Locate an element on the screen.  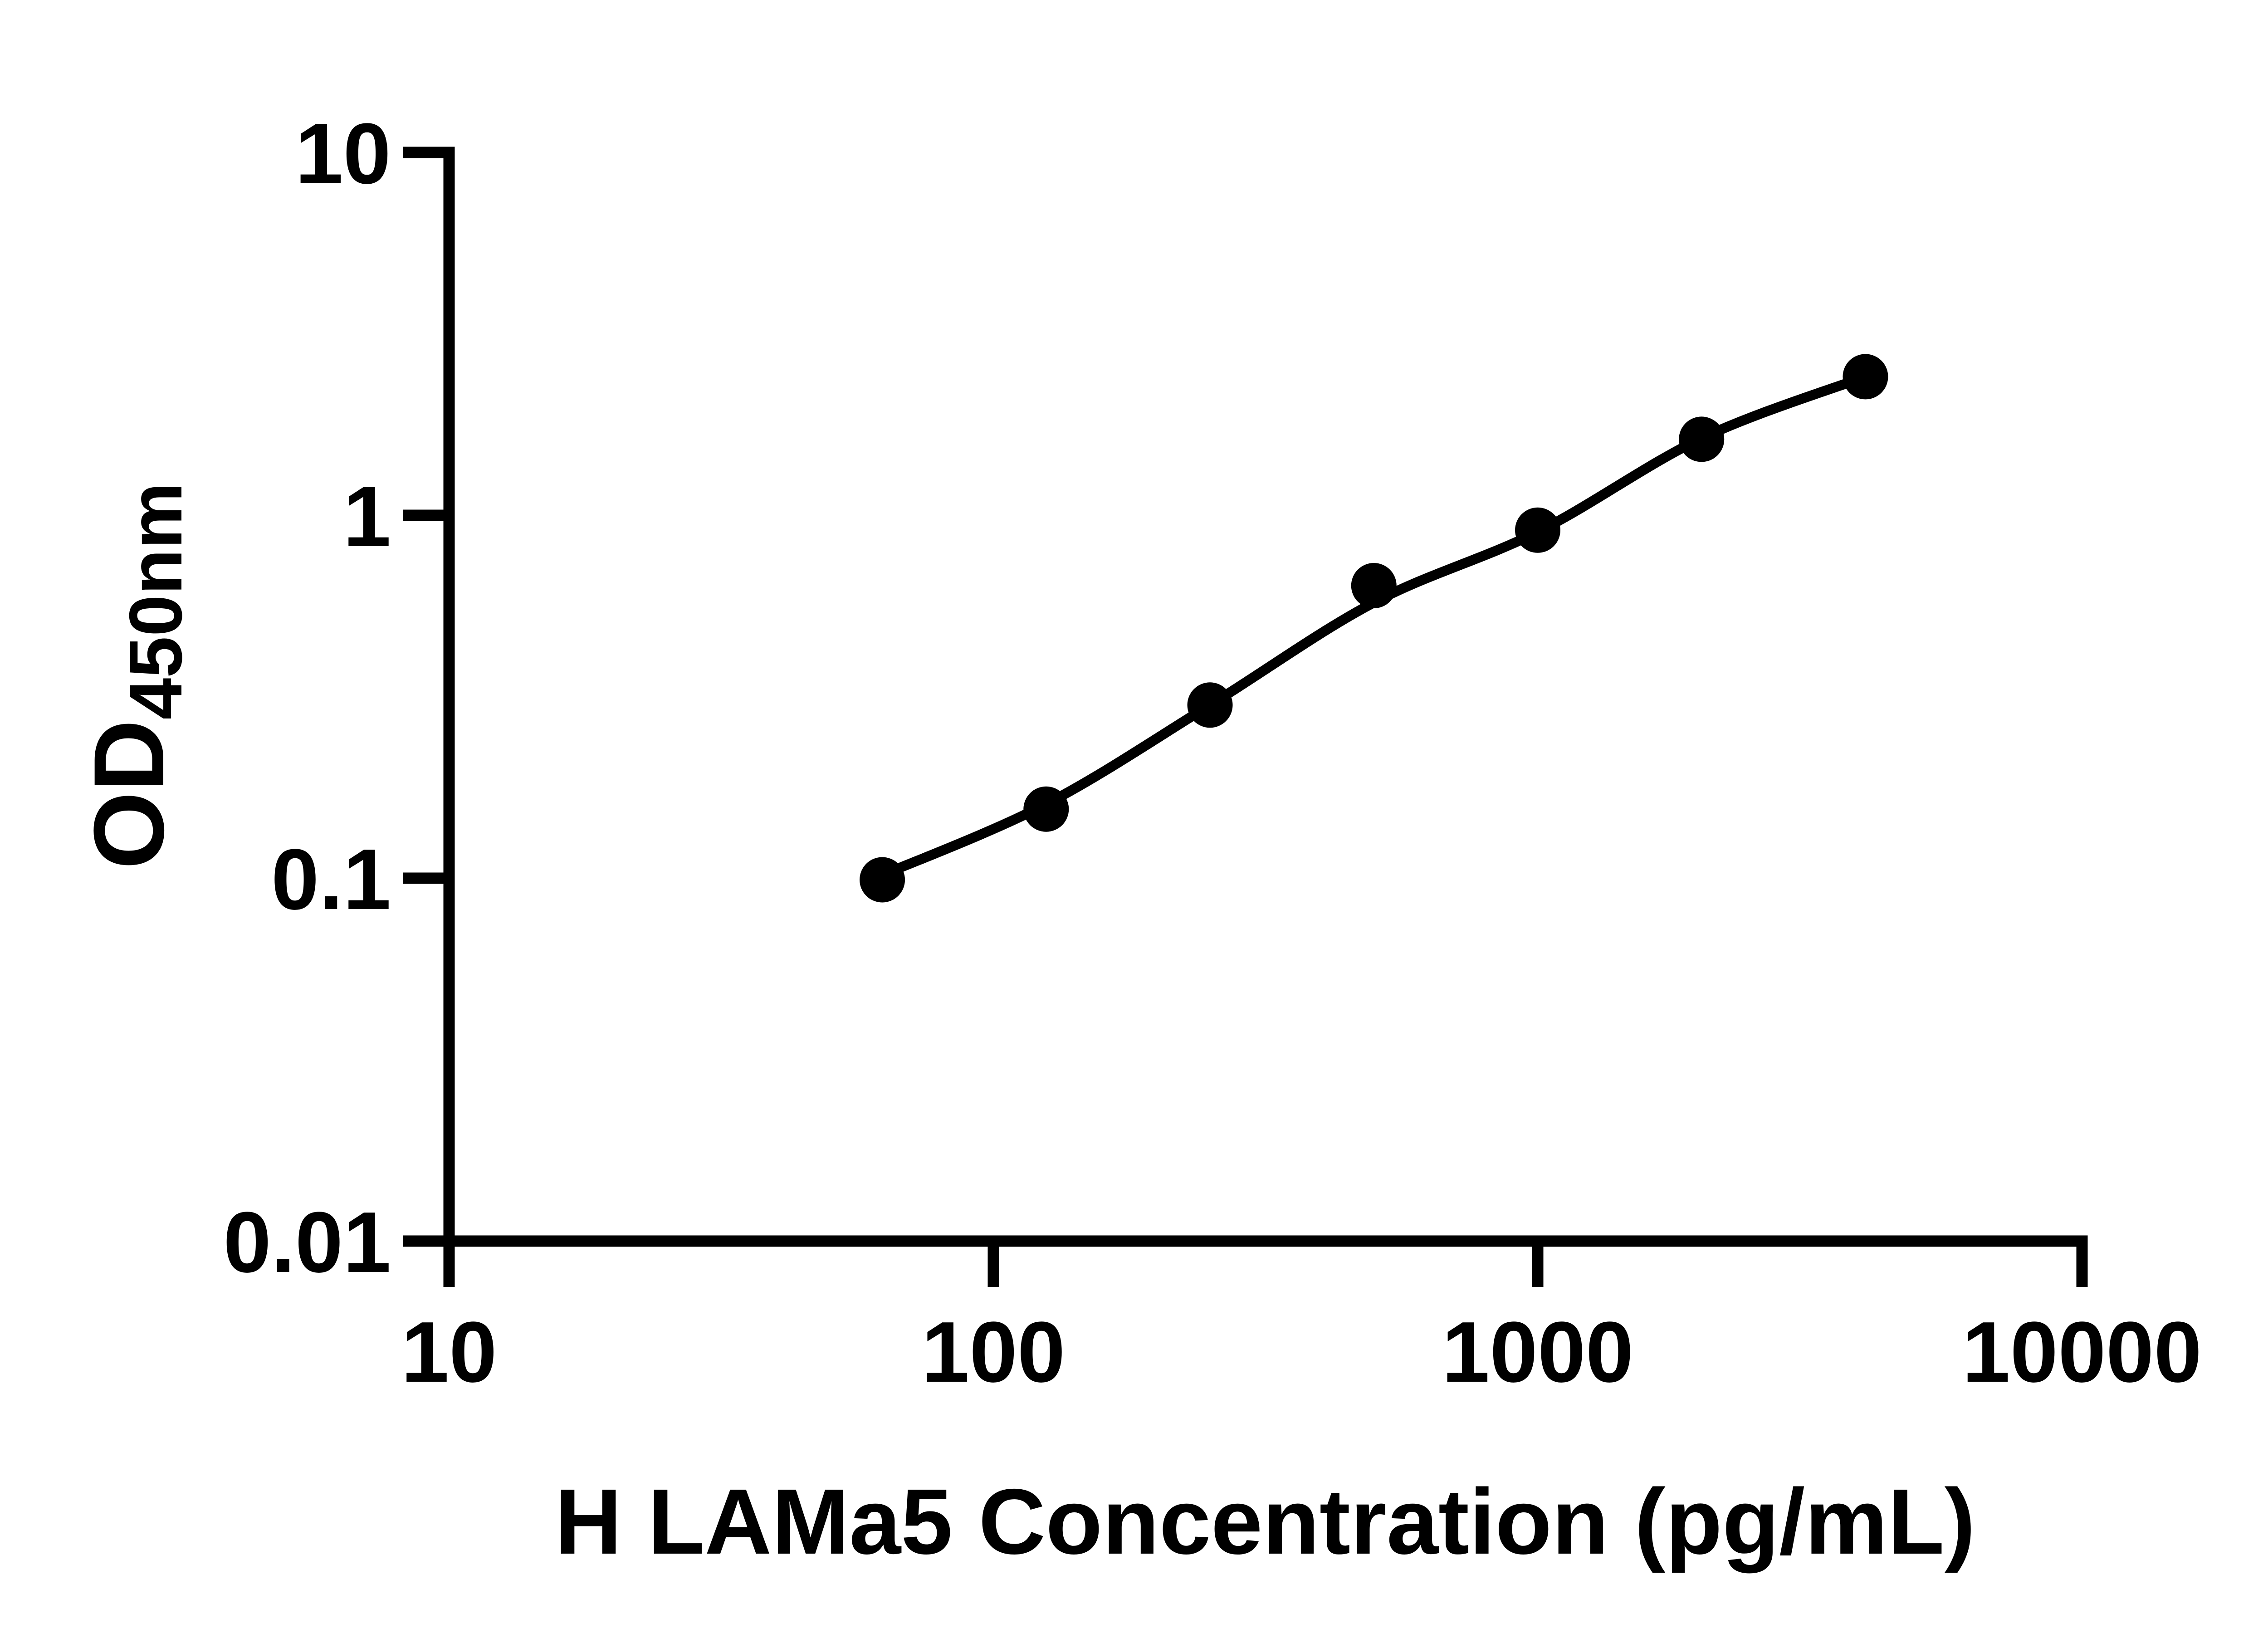
y-tick-label: 10 is located at coordinates (343, 154).